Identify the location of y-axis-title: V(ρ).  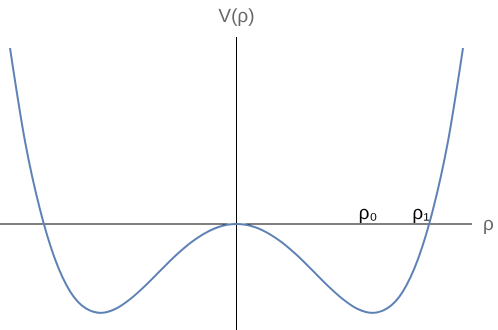
(236, 16).